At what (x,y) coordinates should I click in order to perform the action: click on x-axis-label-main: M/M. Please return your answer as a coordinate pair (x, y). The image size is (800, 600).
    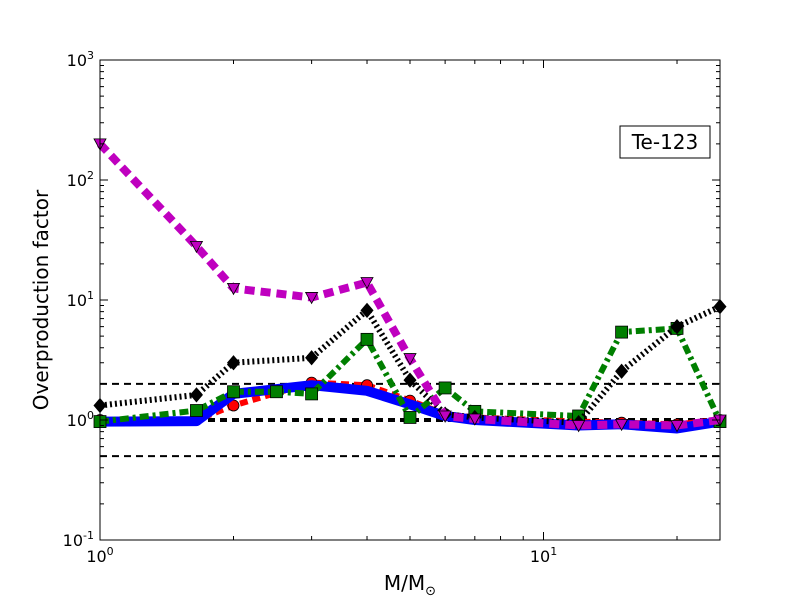
    Looking at the image, I should click on (404, 583).